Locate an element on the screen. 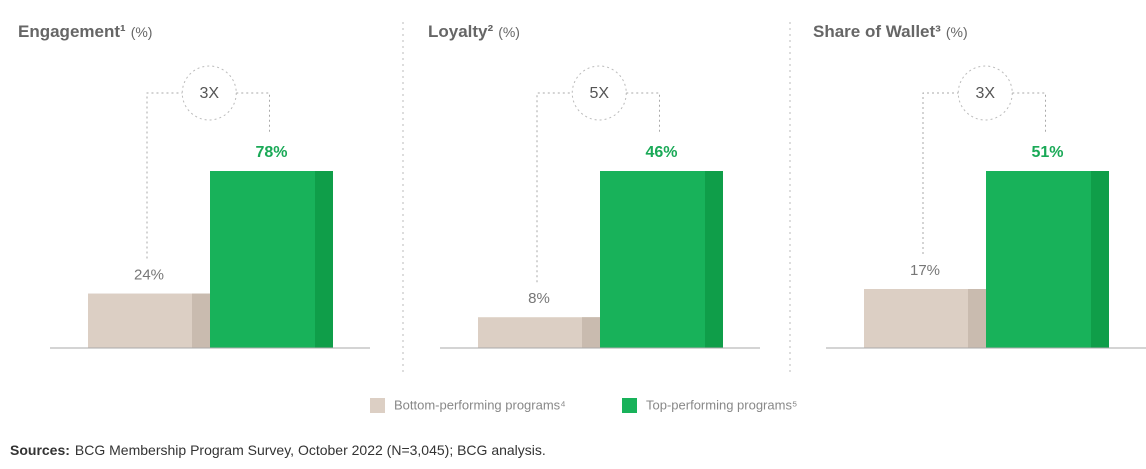  title-text: Share of Wallet³ is located at coordinates (877, 31).